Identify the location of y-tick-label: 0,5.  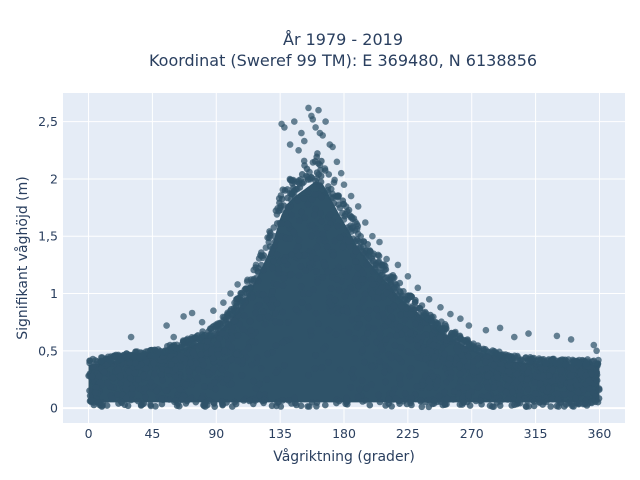
(48, 350).